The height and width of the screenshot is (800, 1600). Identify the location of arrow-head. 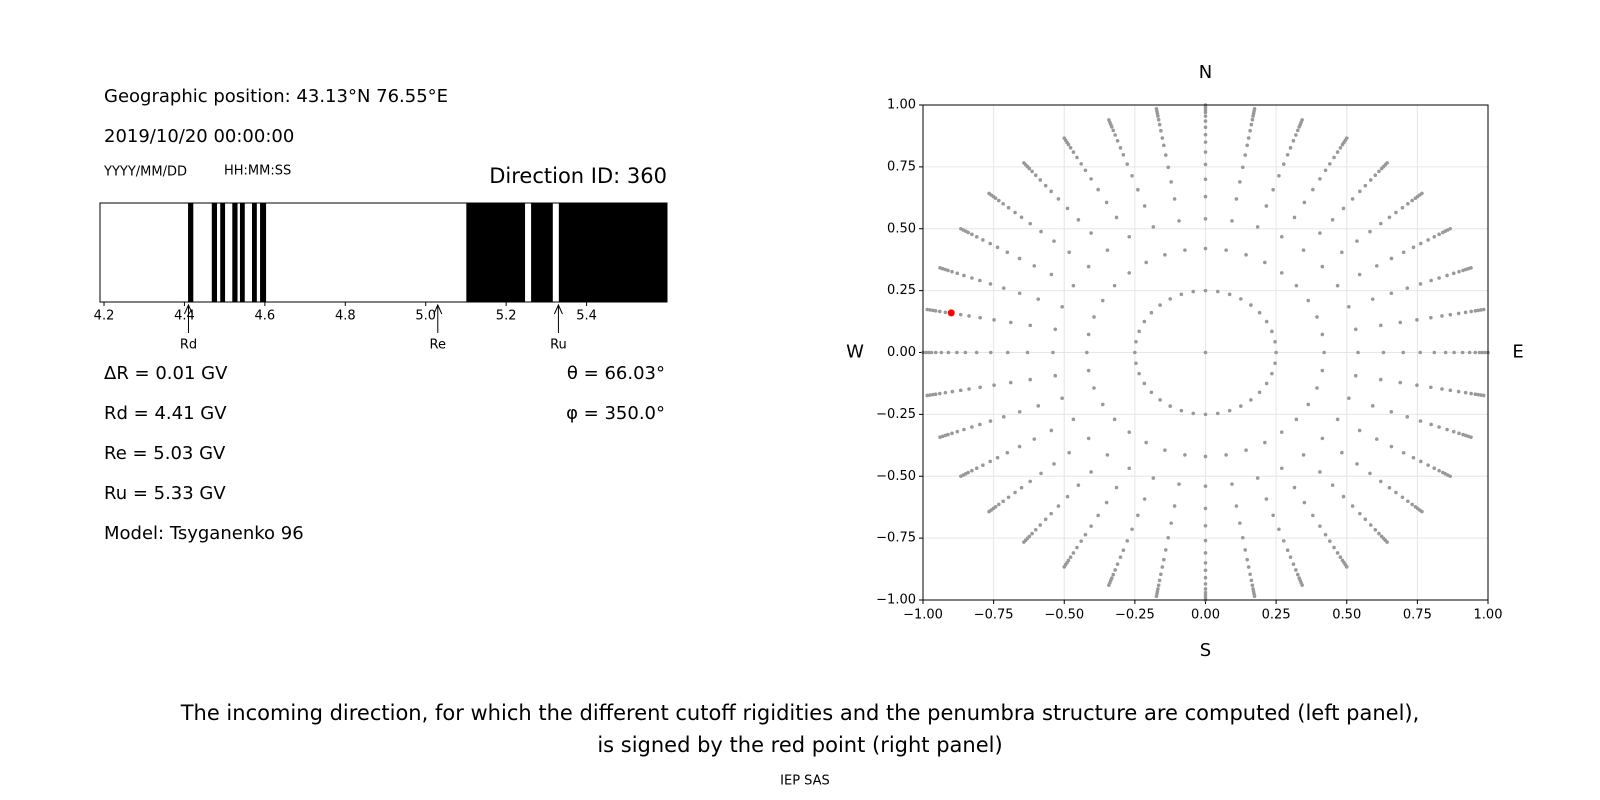
(438, 309).